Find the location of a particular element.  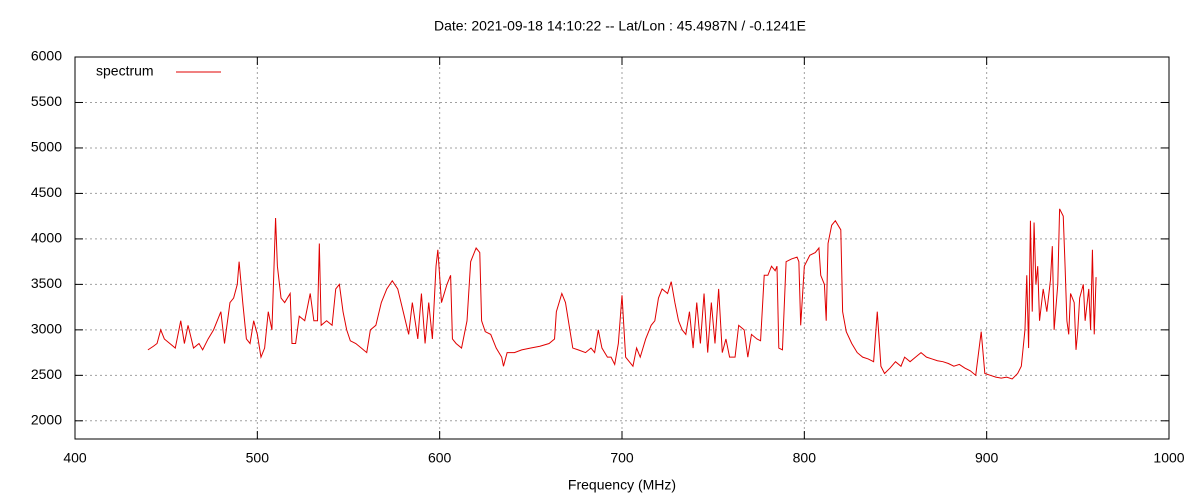

x-tick-label: 600 is located at coordinates (440, 458).